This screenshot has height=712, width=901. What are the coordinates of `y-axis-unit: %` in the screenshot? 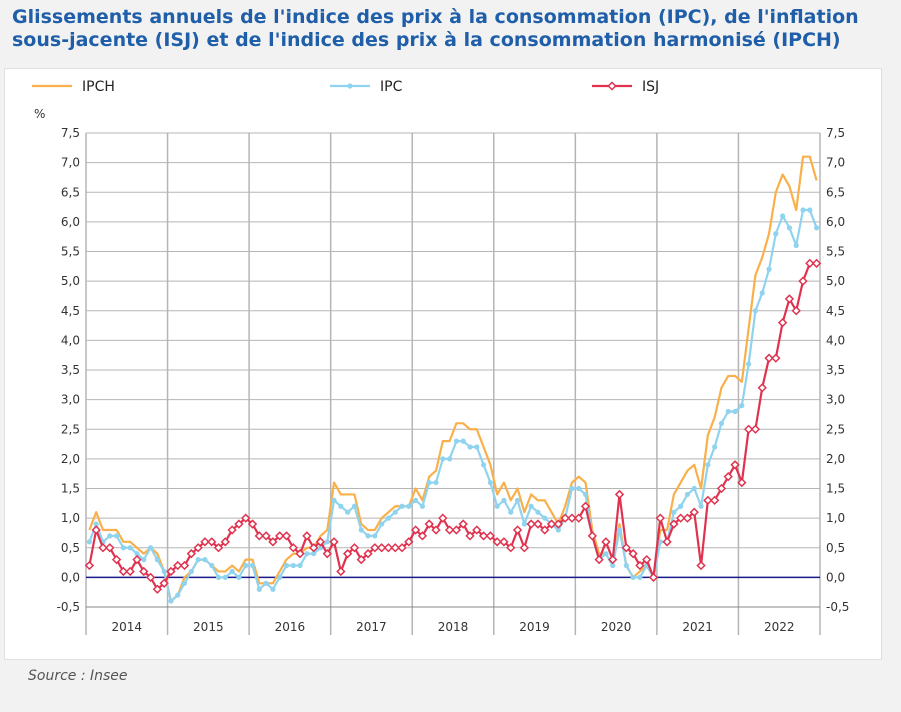 It's located at (39, 114).